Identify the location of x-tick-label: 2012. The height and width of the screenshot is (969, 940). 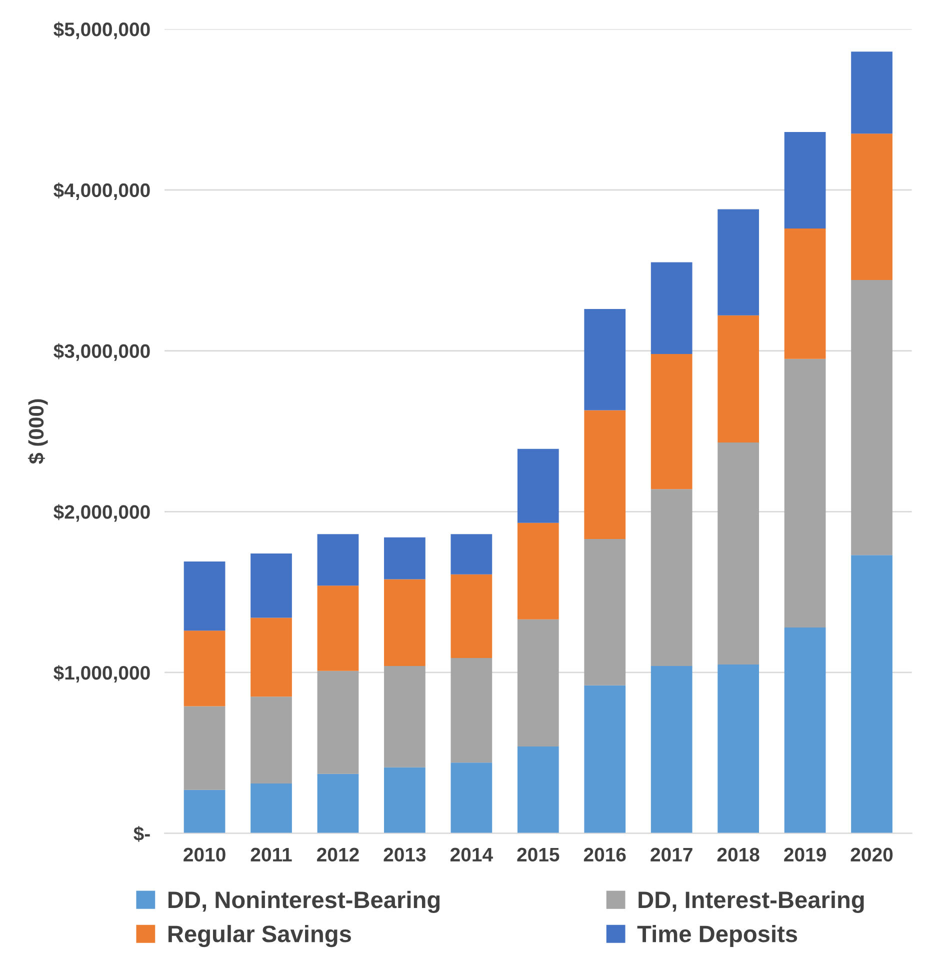
(338, 855).